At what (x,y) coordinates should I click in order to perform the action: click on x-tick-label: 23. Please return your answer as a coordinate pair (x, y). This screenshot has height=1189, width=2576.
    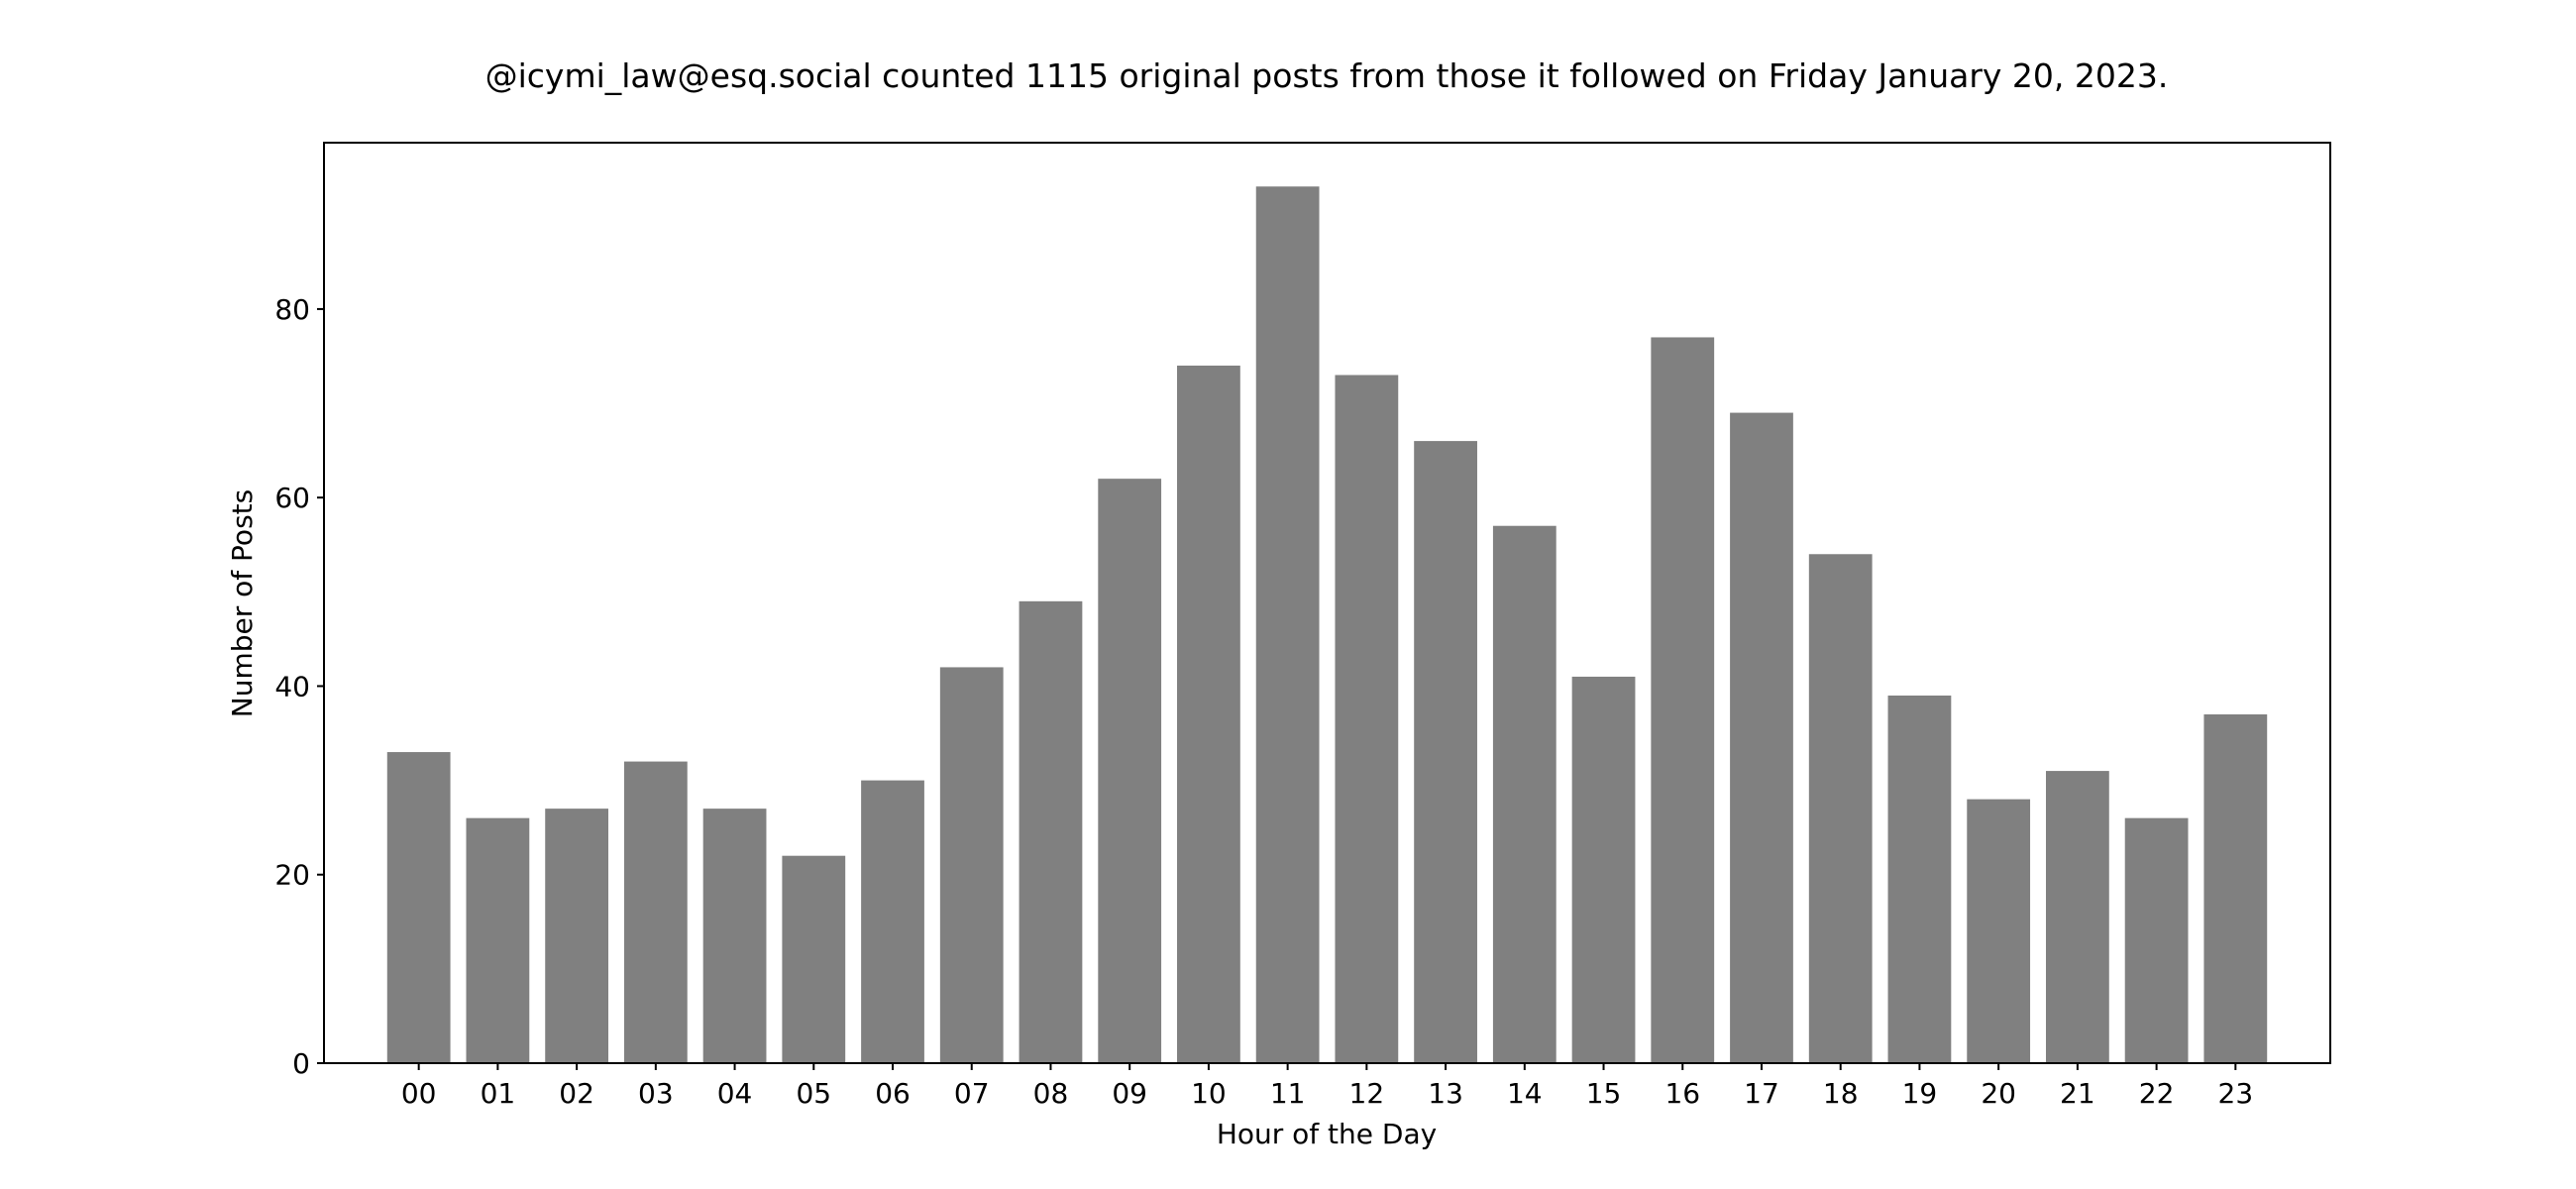
    Looking at the image, I should click on (2236, 1093).